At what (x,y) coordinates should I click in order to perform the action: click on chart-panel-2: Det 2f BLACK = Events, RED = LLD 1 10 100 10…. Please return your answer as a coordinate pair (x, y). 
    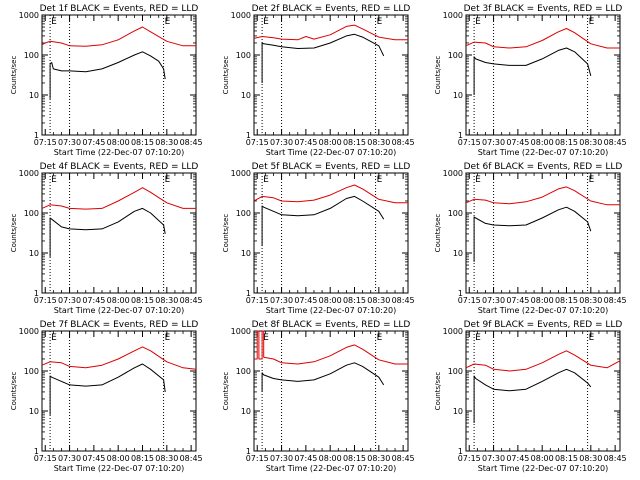
    Looking at the image, I should click on (318, 80).